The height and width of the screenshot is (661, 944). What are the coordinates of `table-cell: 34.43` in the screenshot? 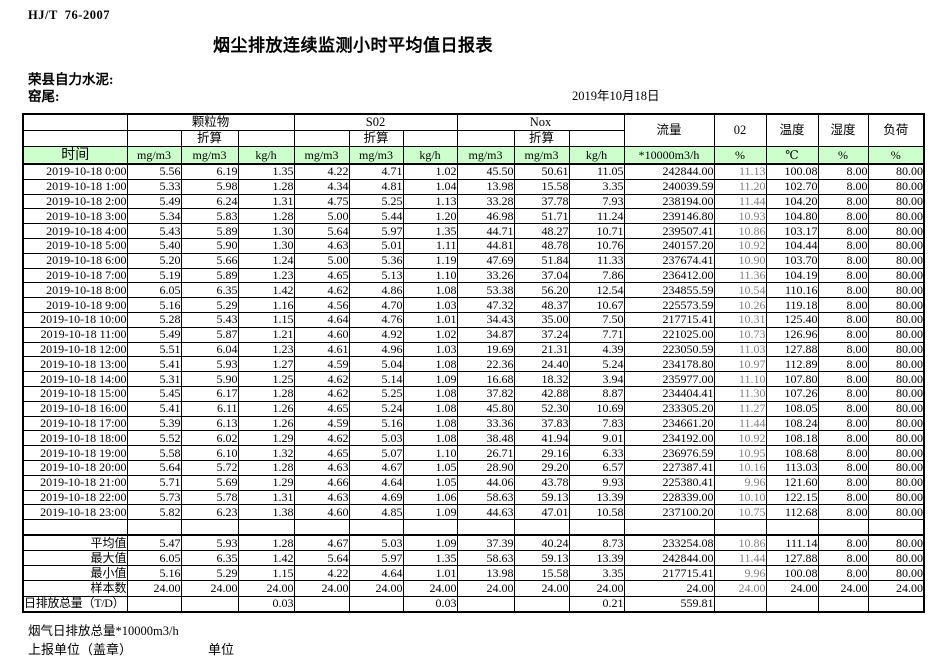 It's located at (485, 319).